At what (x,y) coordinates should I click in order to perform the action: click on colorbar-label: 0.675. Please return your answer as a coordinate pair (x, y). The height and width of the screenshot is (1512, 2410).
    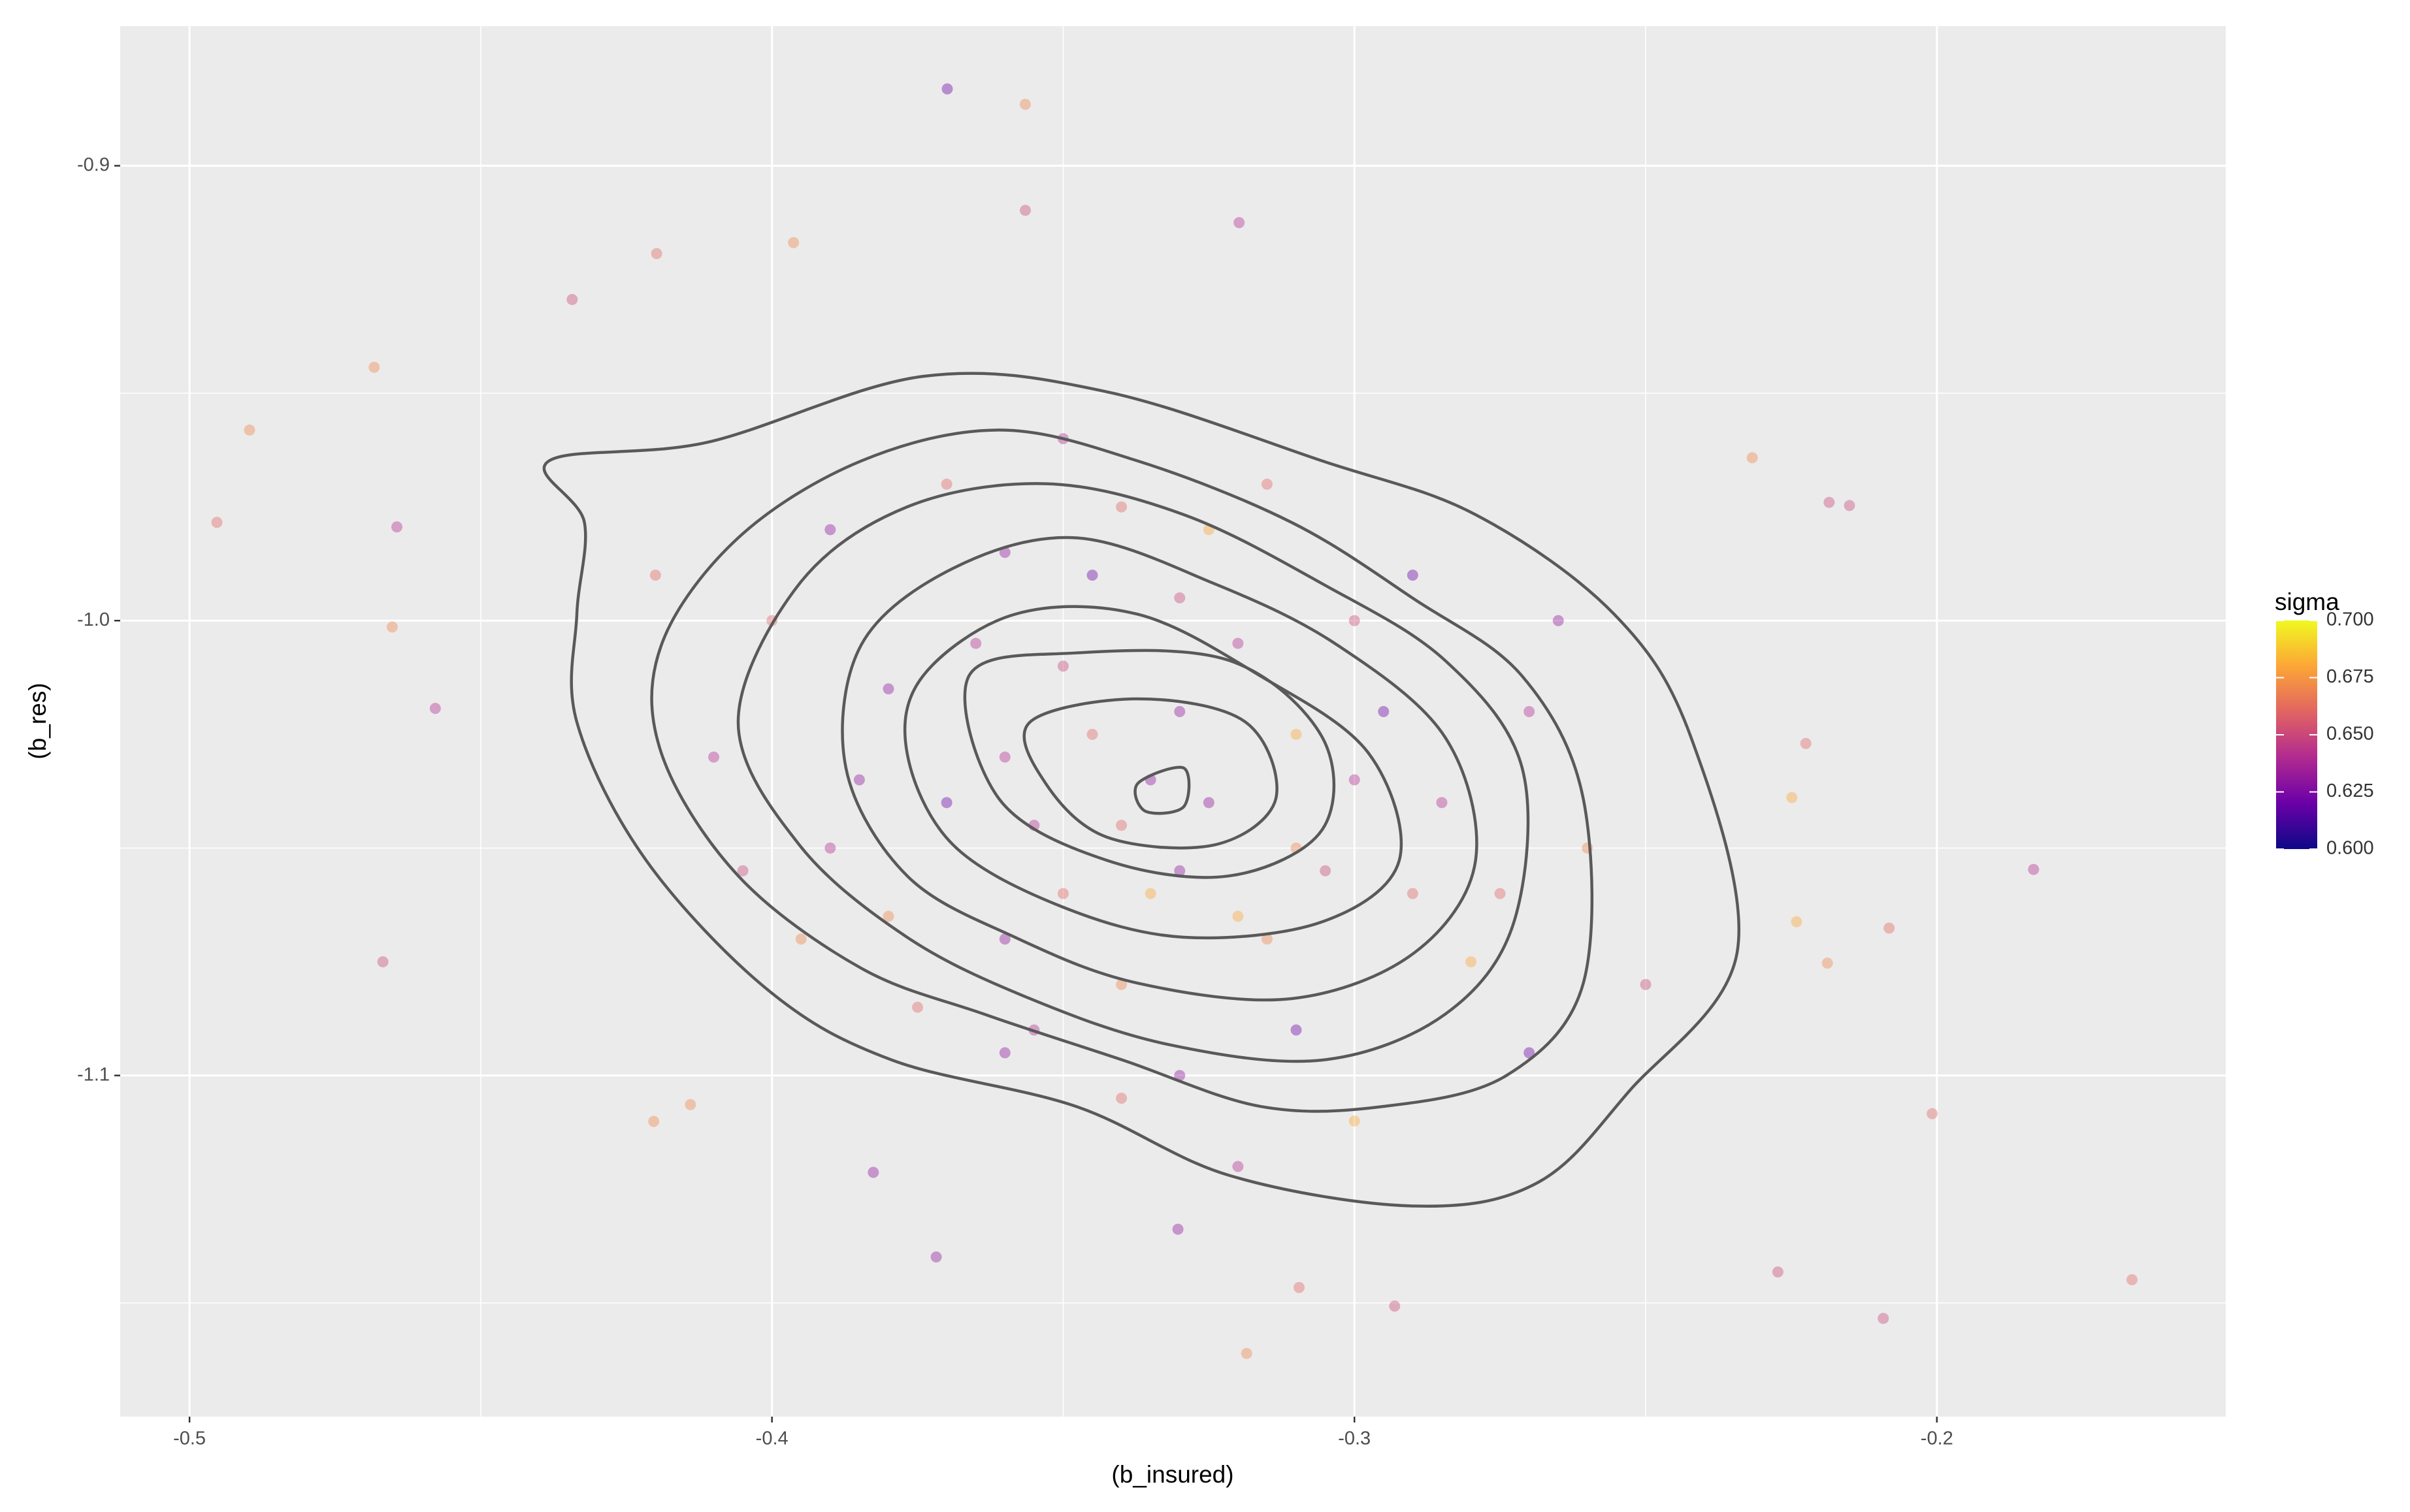
    Looking at the image, I should click on (2350, 676).